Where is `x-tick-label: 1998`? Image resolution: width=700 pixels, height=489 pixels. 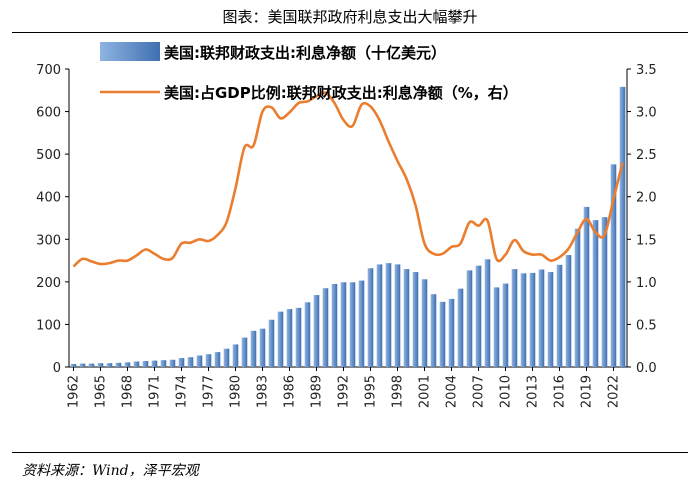
x-tick-label: 1998 is located at coordinates (398, 391).